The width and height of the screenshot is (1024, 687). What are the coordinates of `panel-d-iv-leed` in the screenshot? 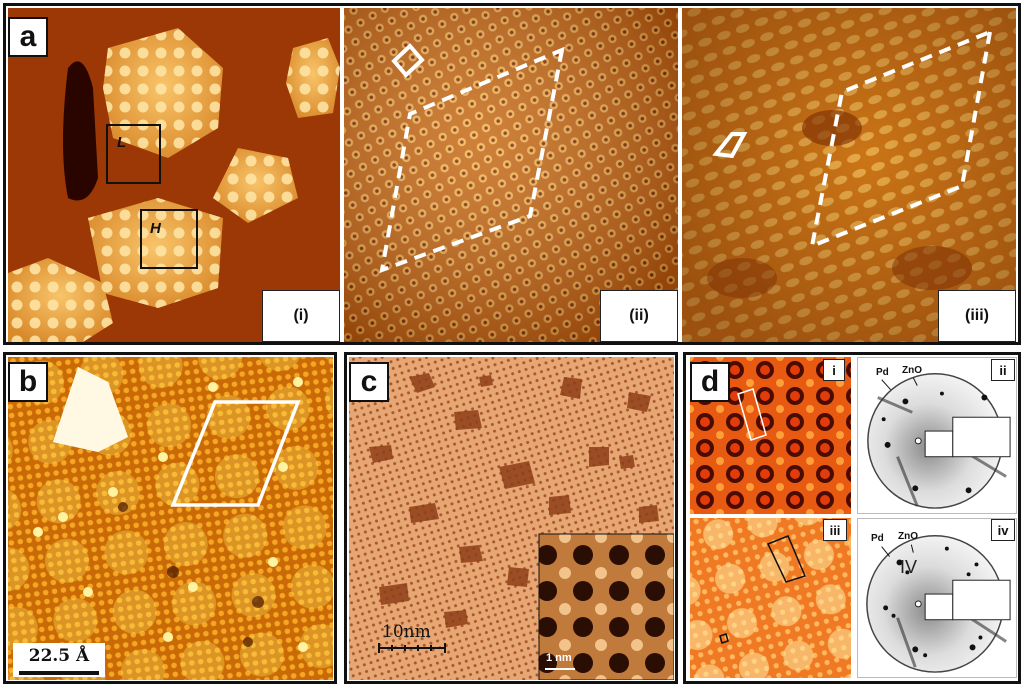 It's located at (937, 598).